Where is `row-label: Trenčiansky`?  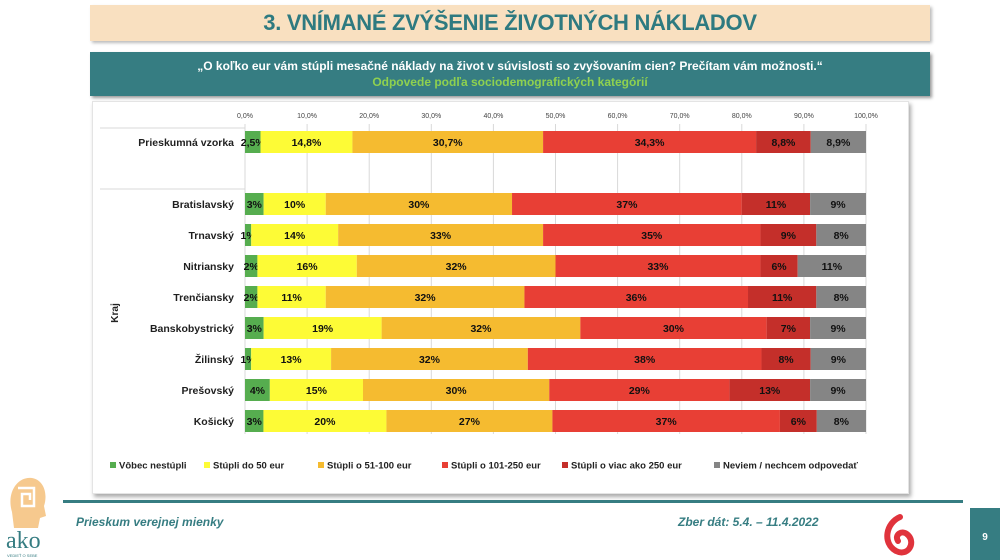
row-label: Trenčiansky is located at coordinates (203, 298).